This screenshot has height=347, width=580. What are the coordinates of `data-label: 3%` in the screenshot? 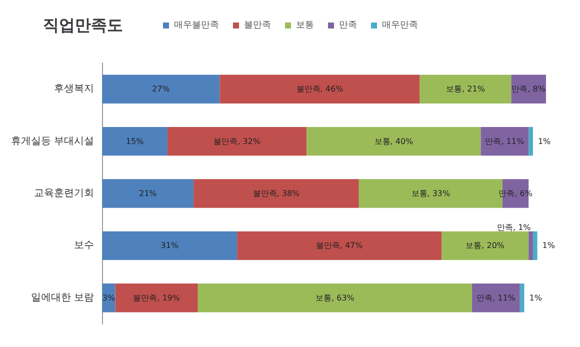 It's located at (109, 297).